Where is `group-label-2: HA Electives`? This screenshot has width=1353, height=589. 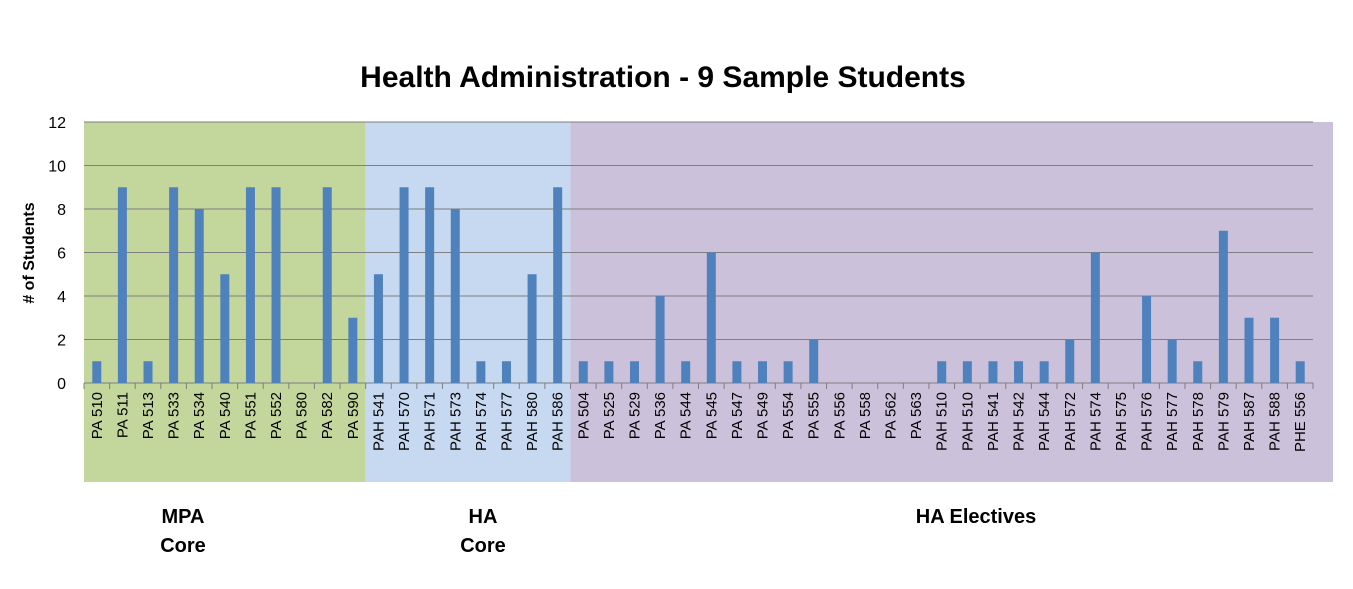 group-label-2: HA Electives is located at coordinates (976, 517).